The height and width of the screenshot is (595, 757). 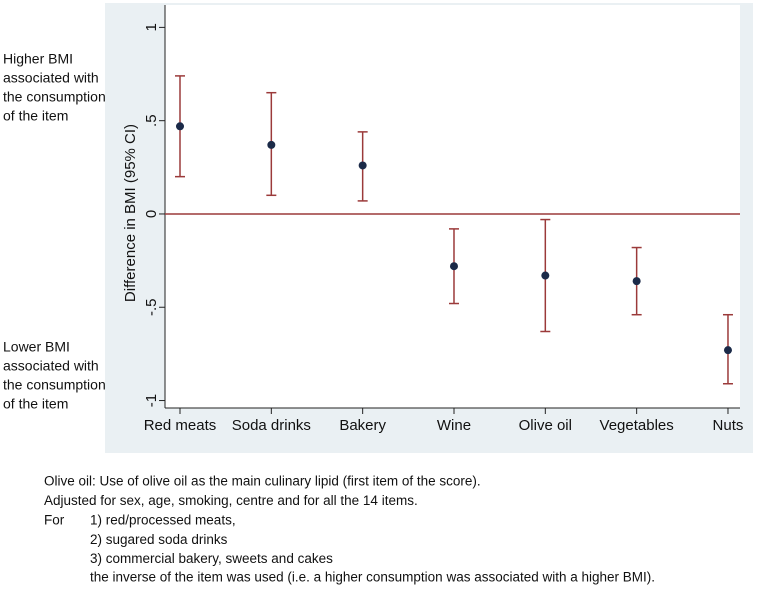 What do you see at coordinates (54, 97) in the screenshot?
I see `annotation-top: the consumption` at bounding box center [54, 97].